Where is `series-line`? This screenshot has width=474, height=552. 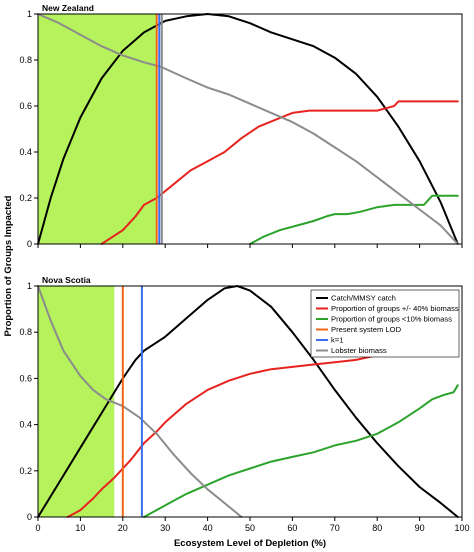 series-line is located at coordinates (354, 219).